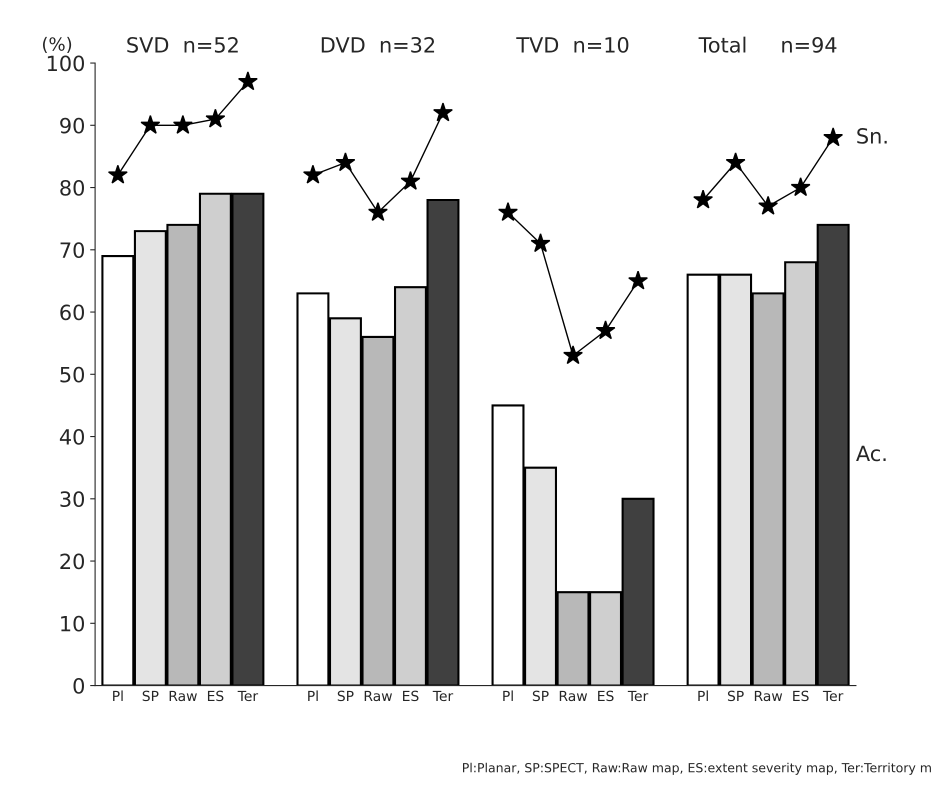 The height and width of the screenshot is (788, 951). Describe the element at coordinates (72, 126) in the screenshot. I see `y-tick-label: 90` at that location.